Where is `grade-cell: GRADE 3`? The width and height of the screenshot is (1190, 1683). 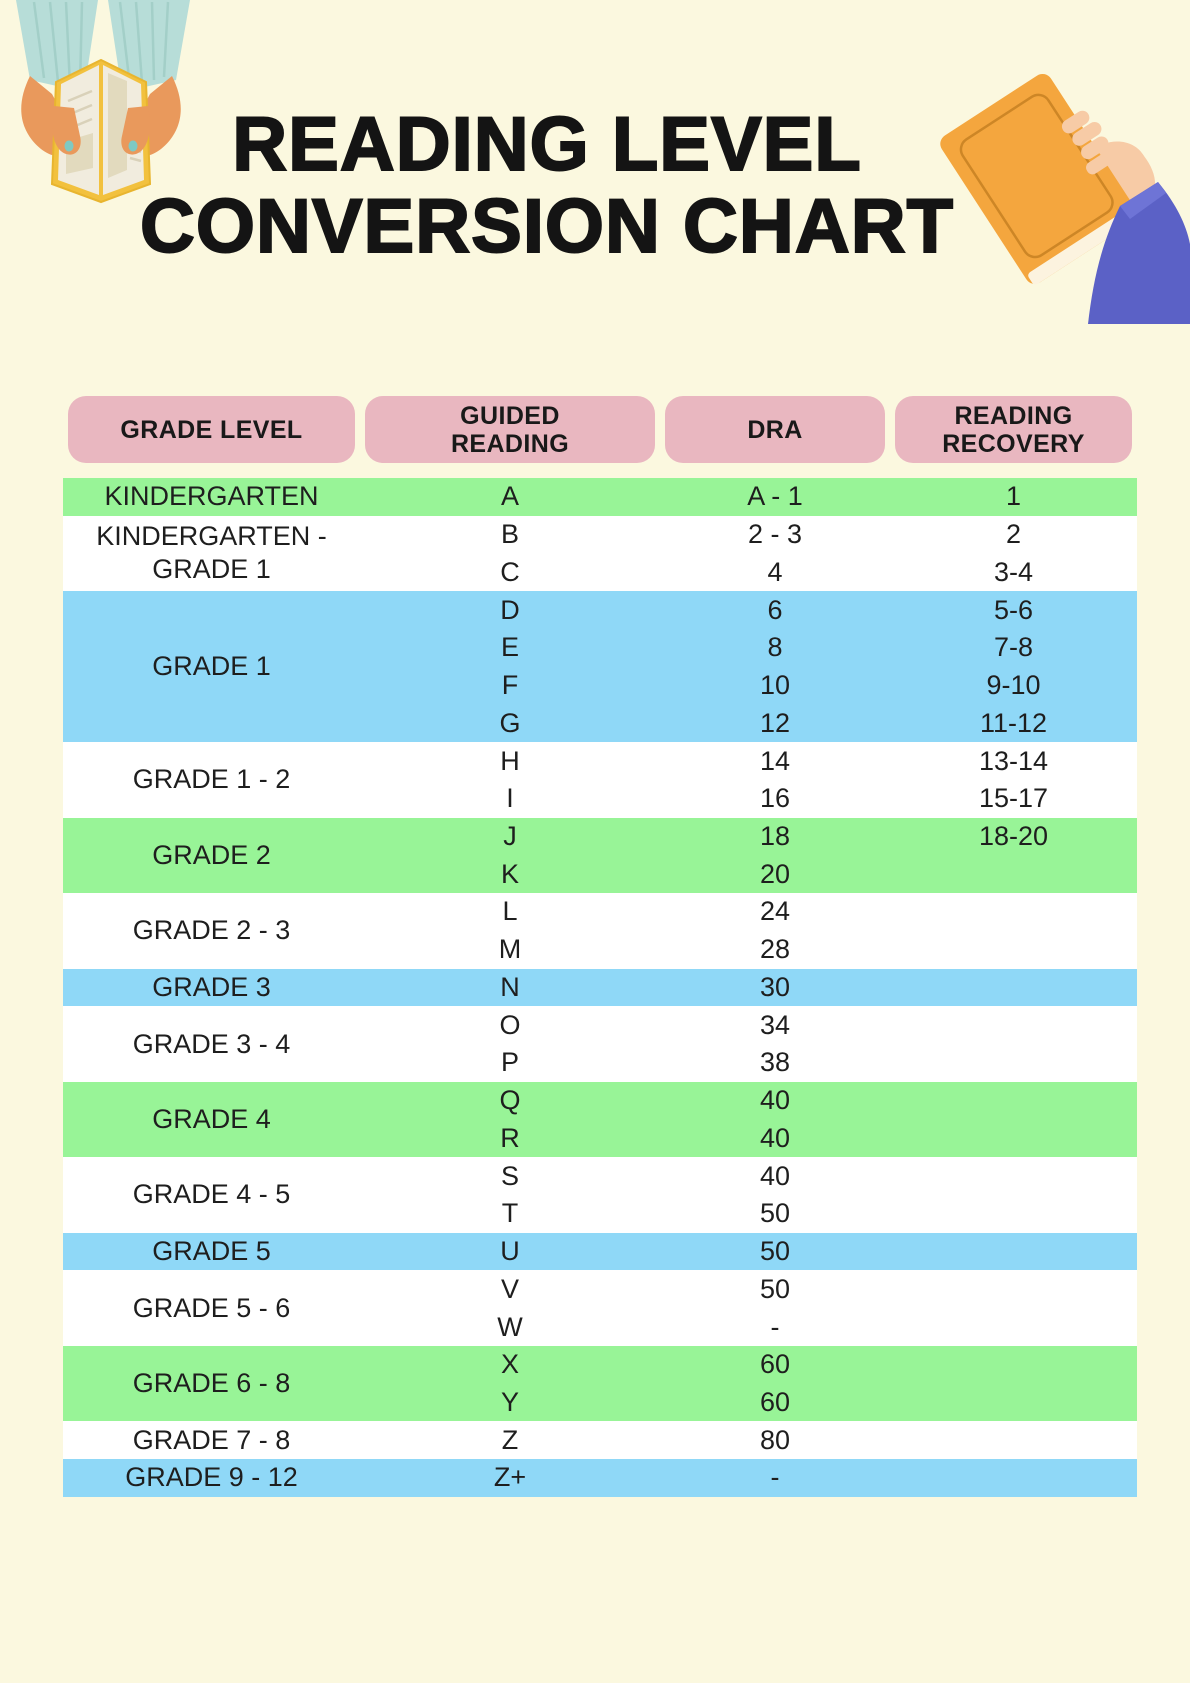 grade-cell: GRADE 3 is located at coordinates (211, 988).